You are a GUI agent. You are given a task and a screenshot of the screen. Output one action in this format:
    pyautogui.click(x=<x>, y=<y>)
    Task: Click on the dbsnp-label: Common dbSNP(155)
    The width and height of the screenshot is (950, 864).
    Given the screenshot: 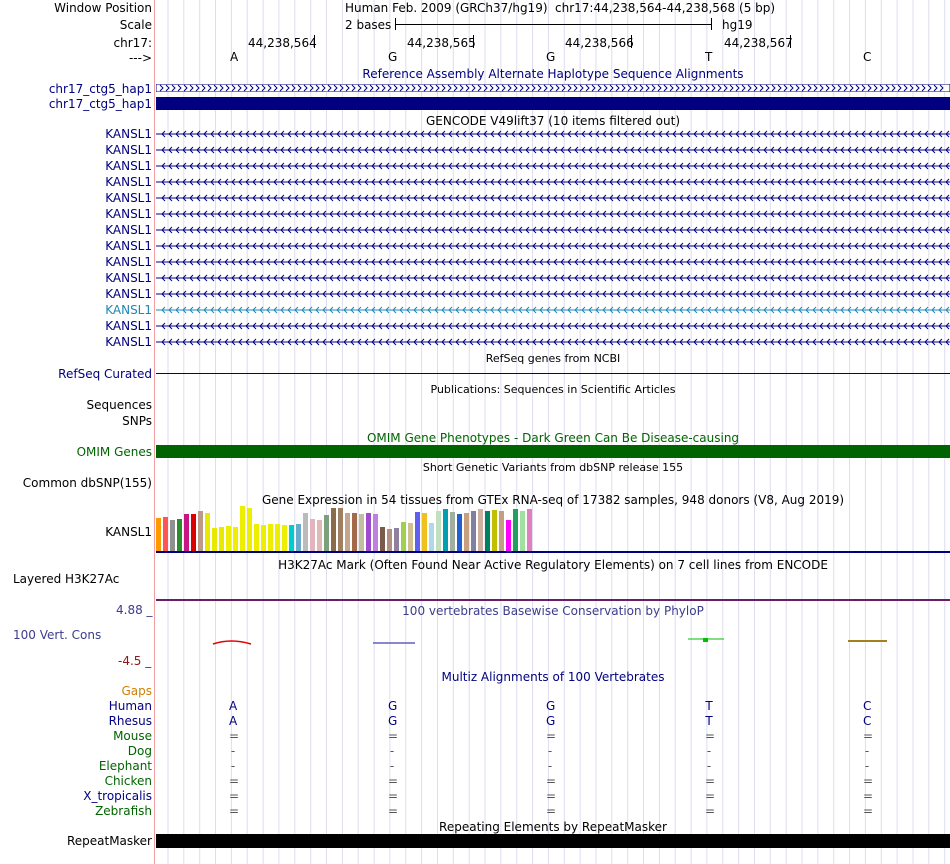 What is the action you would take?
    pyautogui.click(x=87, y=483)
    